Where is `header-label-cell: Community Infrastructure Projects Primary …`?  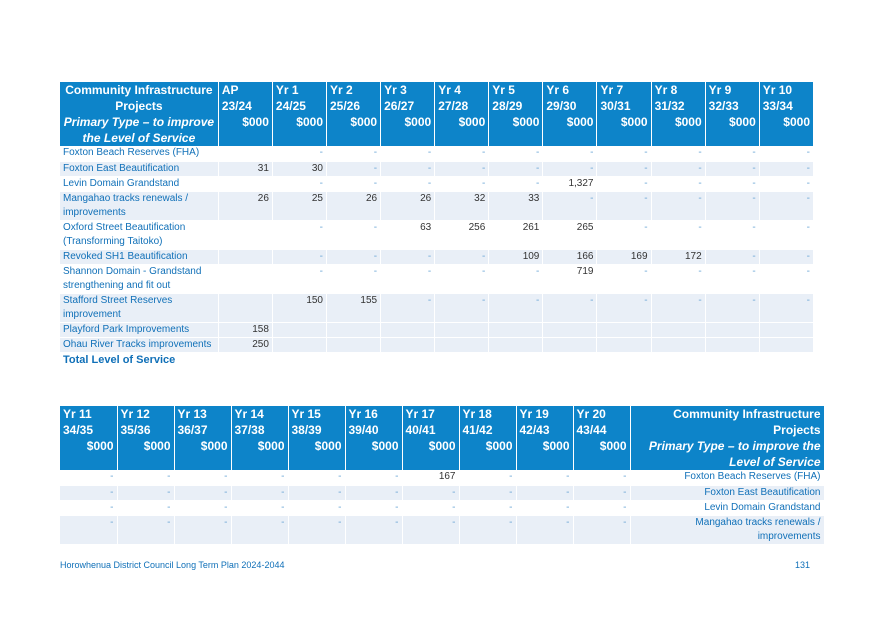
header-label-cell: Community Infrastructure Projects Primary … is located at coordinates (727, 438).